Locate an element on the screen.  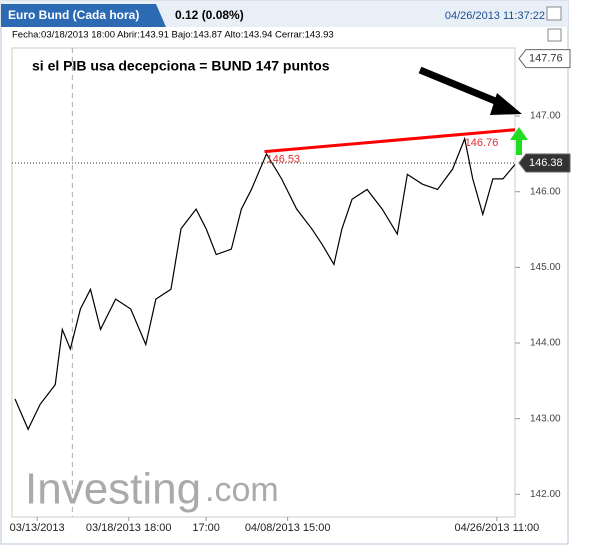
peak-label: 146.53 is located at coordinates (284, 160).